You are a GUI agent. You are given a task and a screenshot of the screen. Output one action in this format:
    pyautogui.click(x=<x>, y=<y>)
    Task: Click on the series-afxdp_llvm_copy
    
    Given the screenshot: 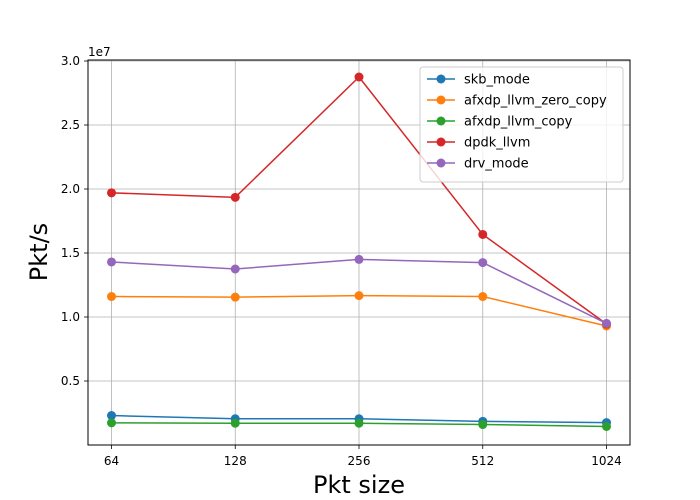 What is the action you would take?
    pyautogui.click(x=359, y=424)
    